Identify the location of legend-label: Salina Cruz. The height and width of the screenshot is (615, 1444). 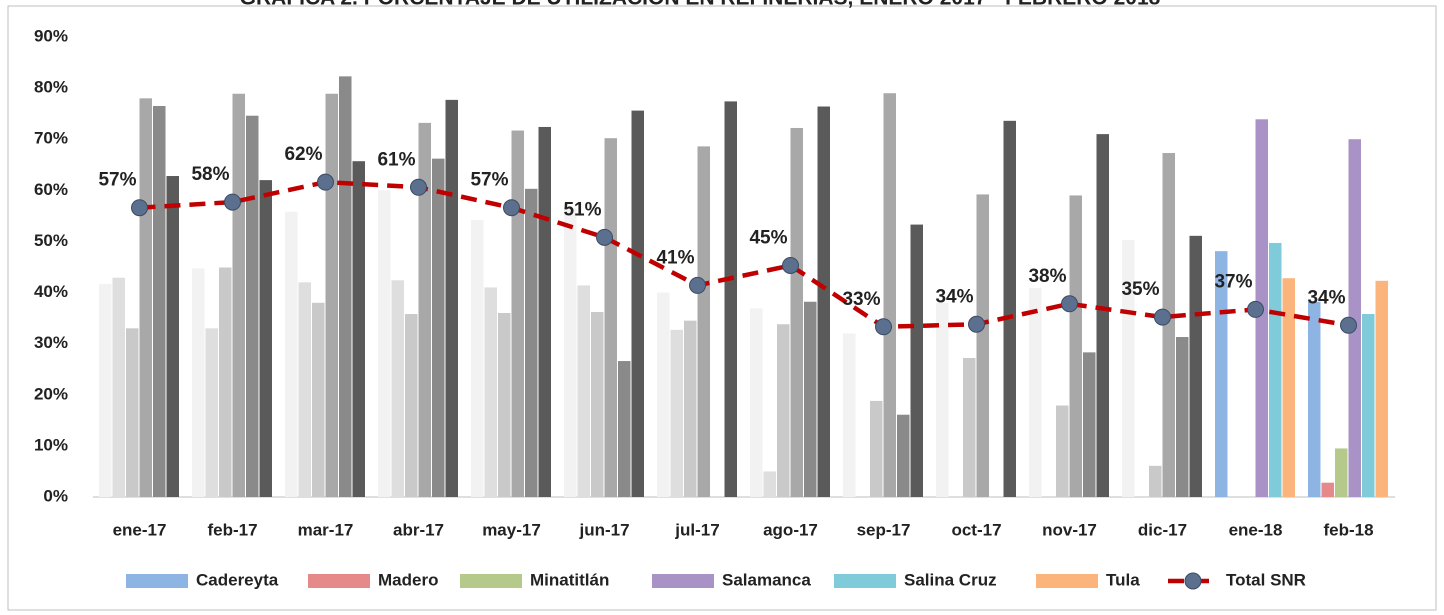
(950, 579).